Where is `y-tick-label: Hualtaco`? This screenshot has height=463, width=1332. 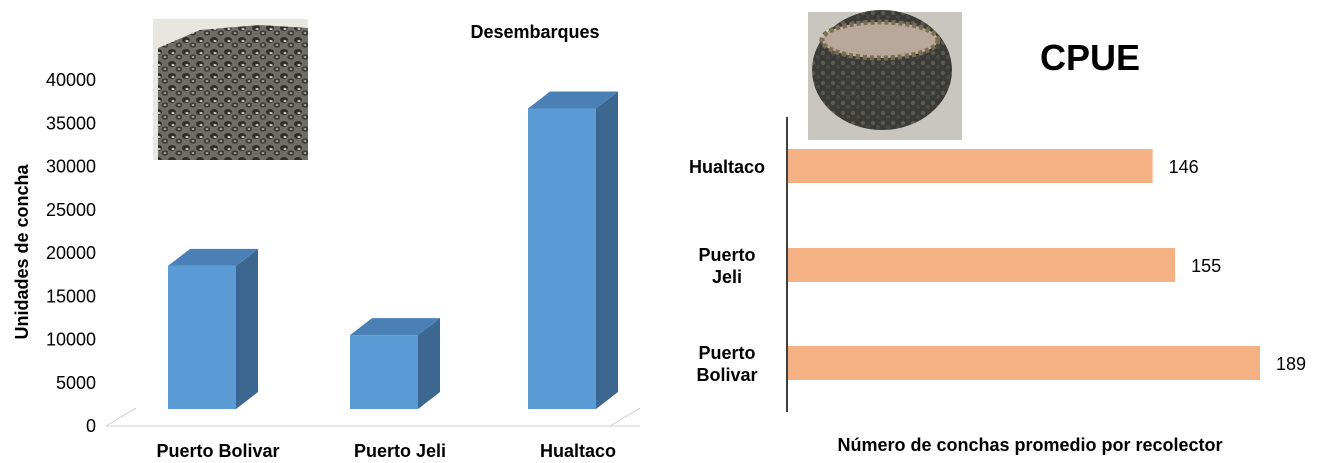 y-tick-label: Hualtaco is located at coordinates (727, 167).